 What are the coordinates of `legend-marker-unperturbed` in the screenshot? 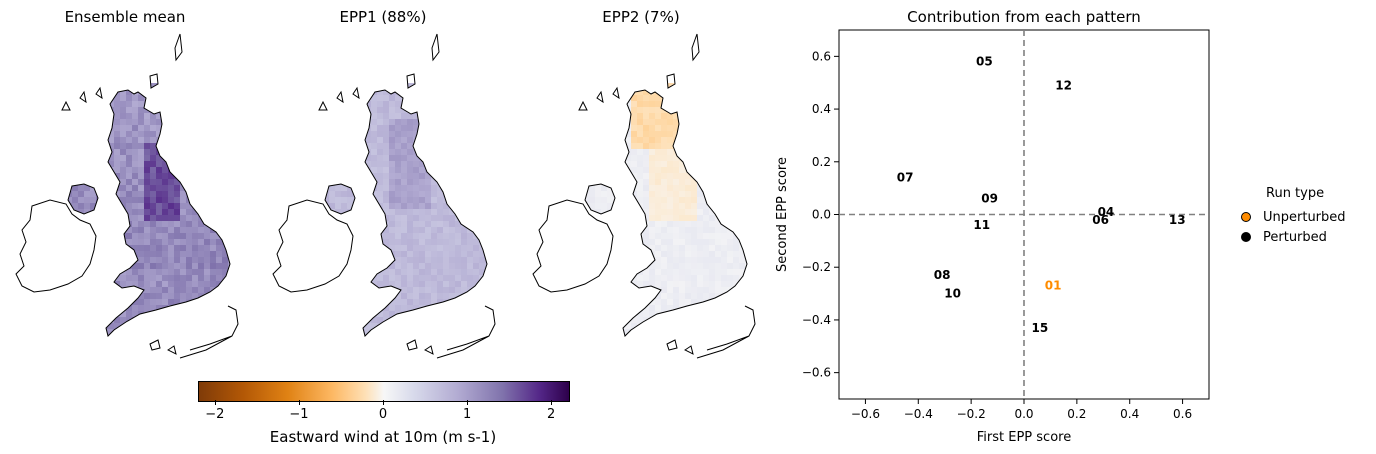 It's located at (1246, 217).